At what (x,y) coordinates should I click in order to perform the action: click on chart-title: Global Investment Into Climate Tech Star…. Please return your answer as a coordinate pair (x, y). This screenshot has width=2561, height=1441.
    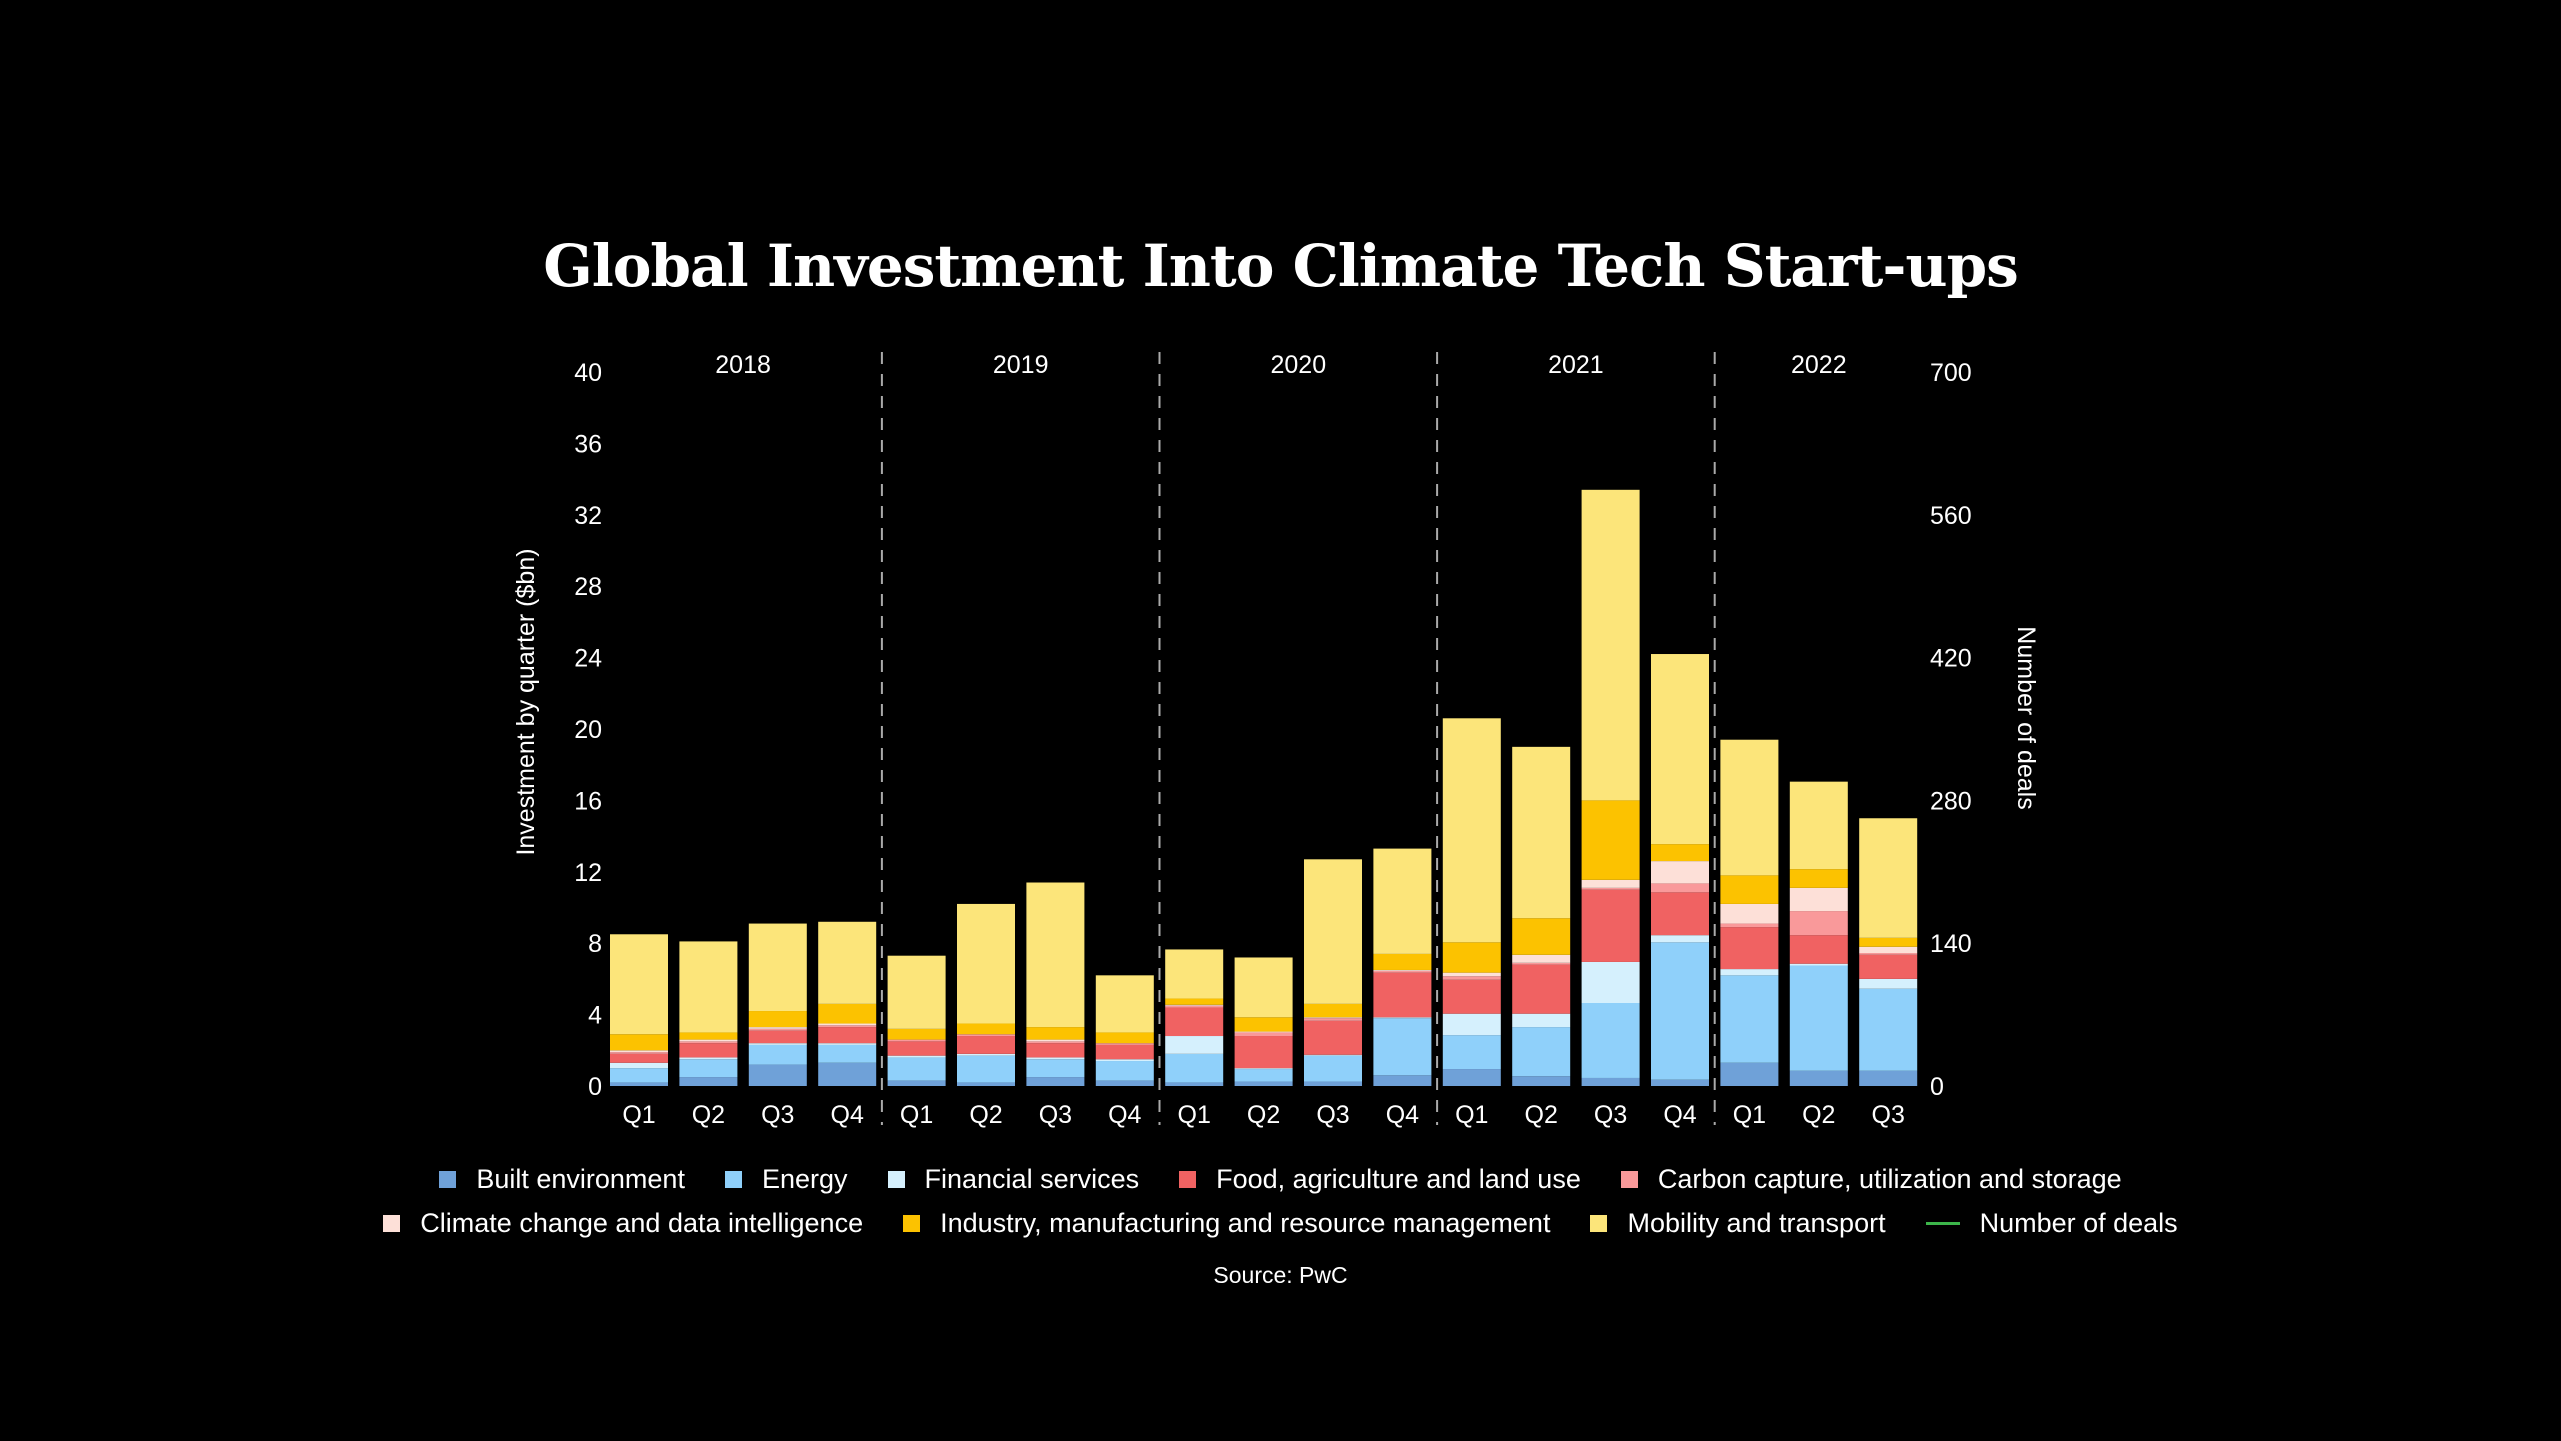
    Looking at the image, I should click on (1281, 266).